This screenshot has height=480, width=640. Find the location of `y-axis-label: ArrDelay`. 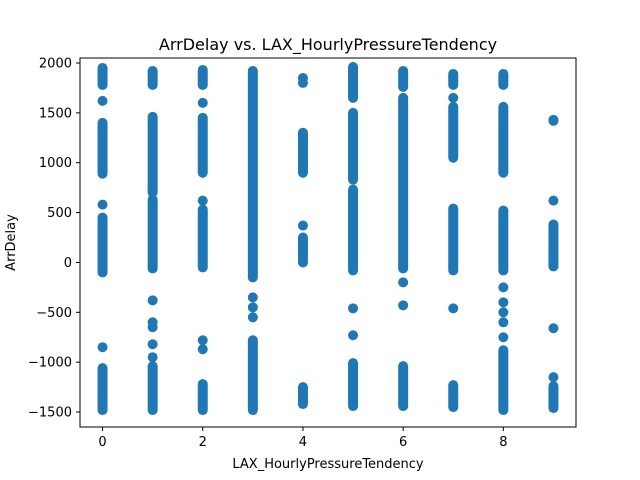

y-axis-label: ArrDelay is located at coordinates (11, 242).